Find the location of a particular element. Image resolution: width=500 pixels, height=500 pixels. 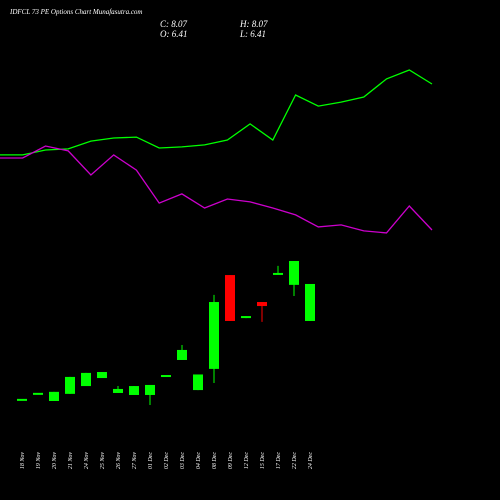

x-tick-label: 08 Dec is located at coordinates (215, 460).